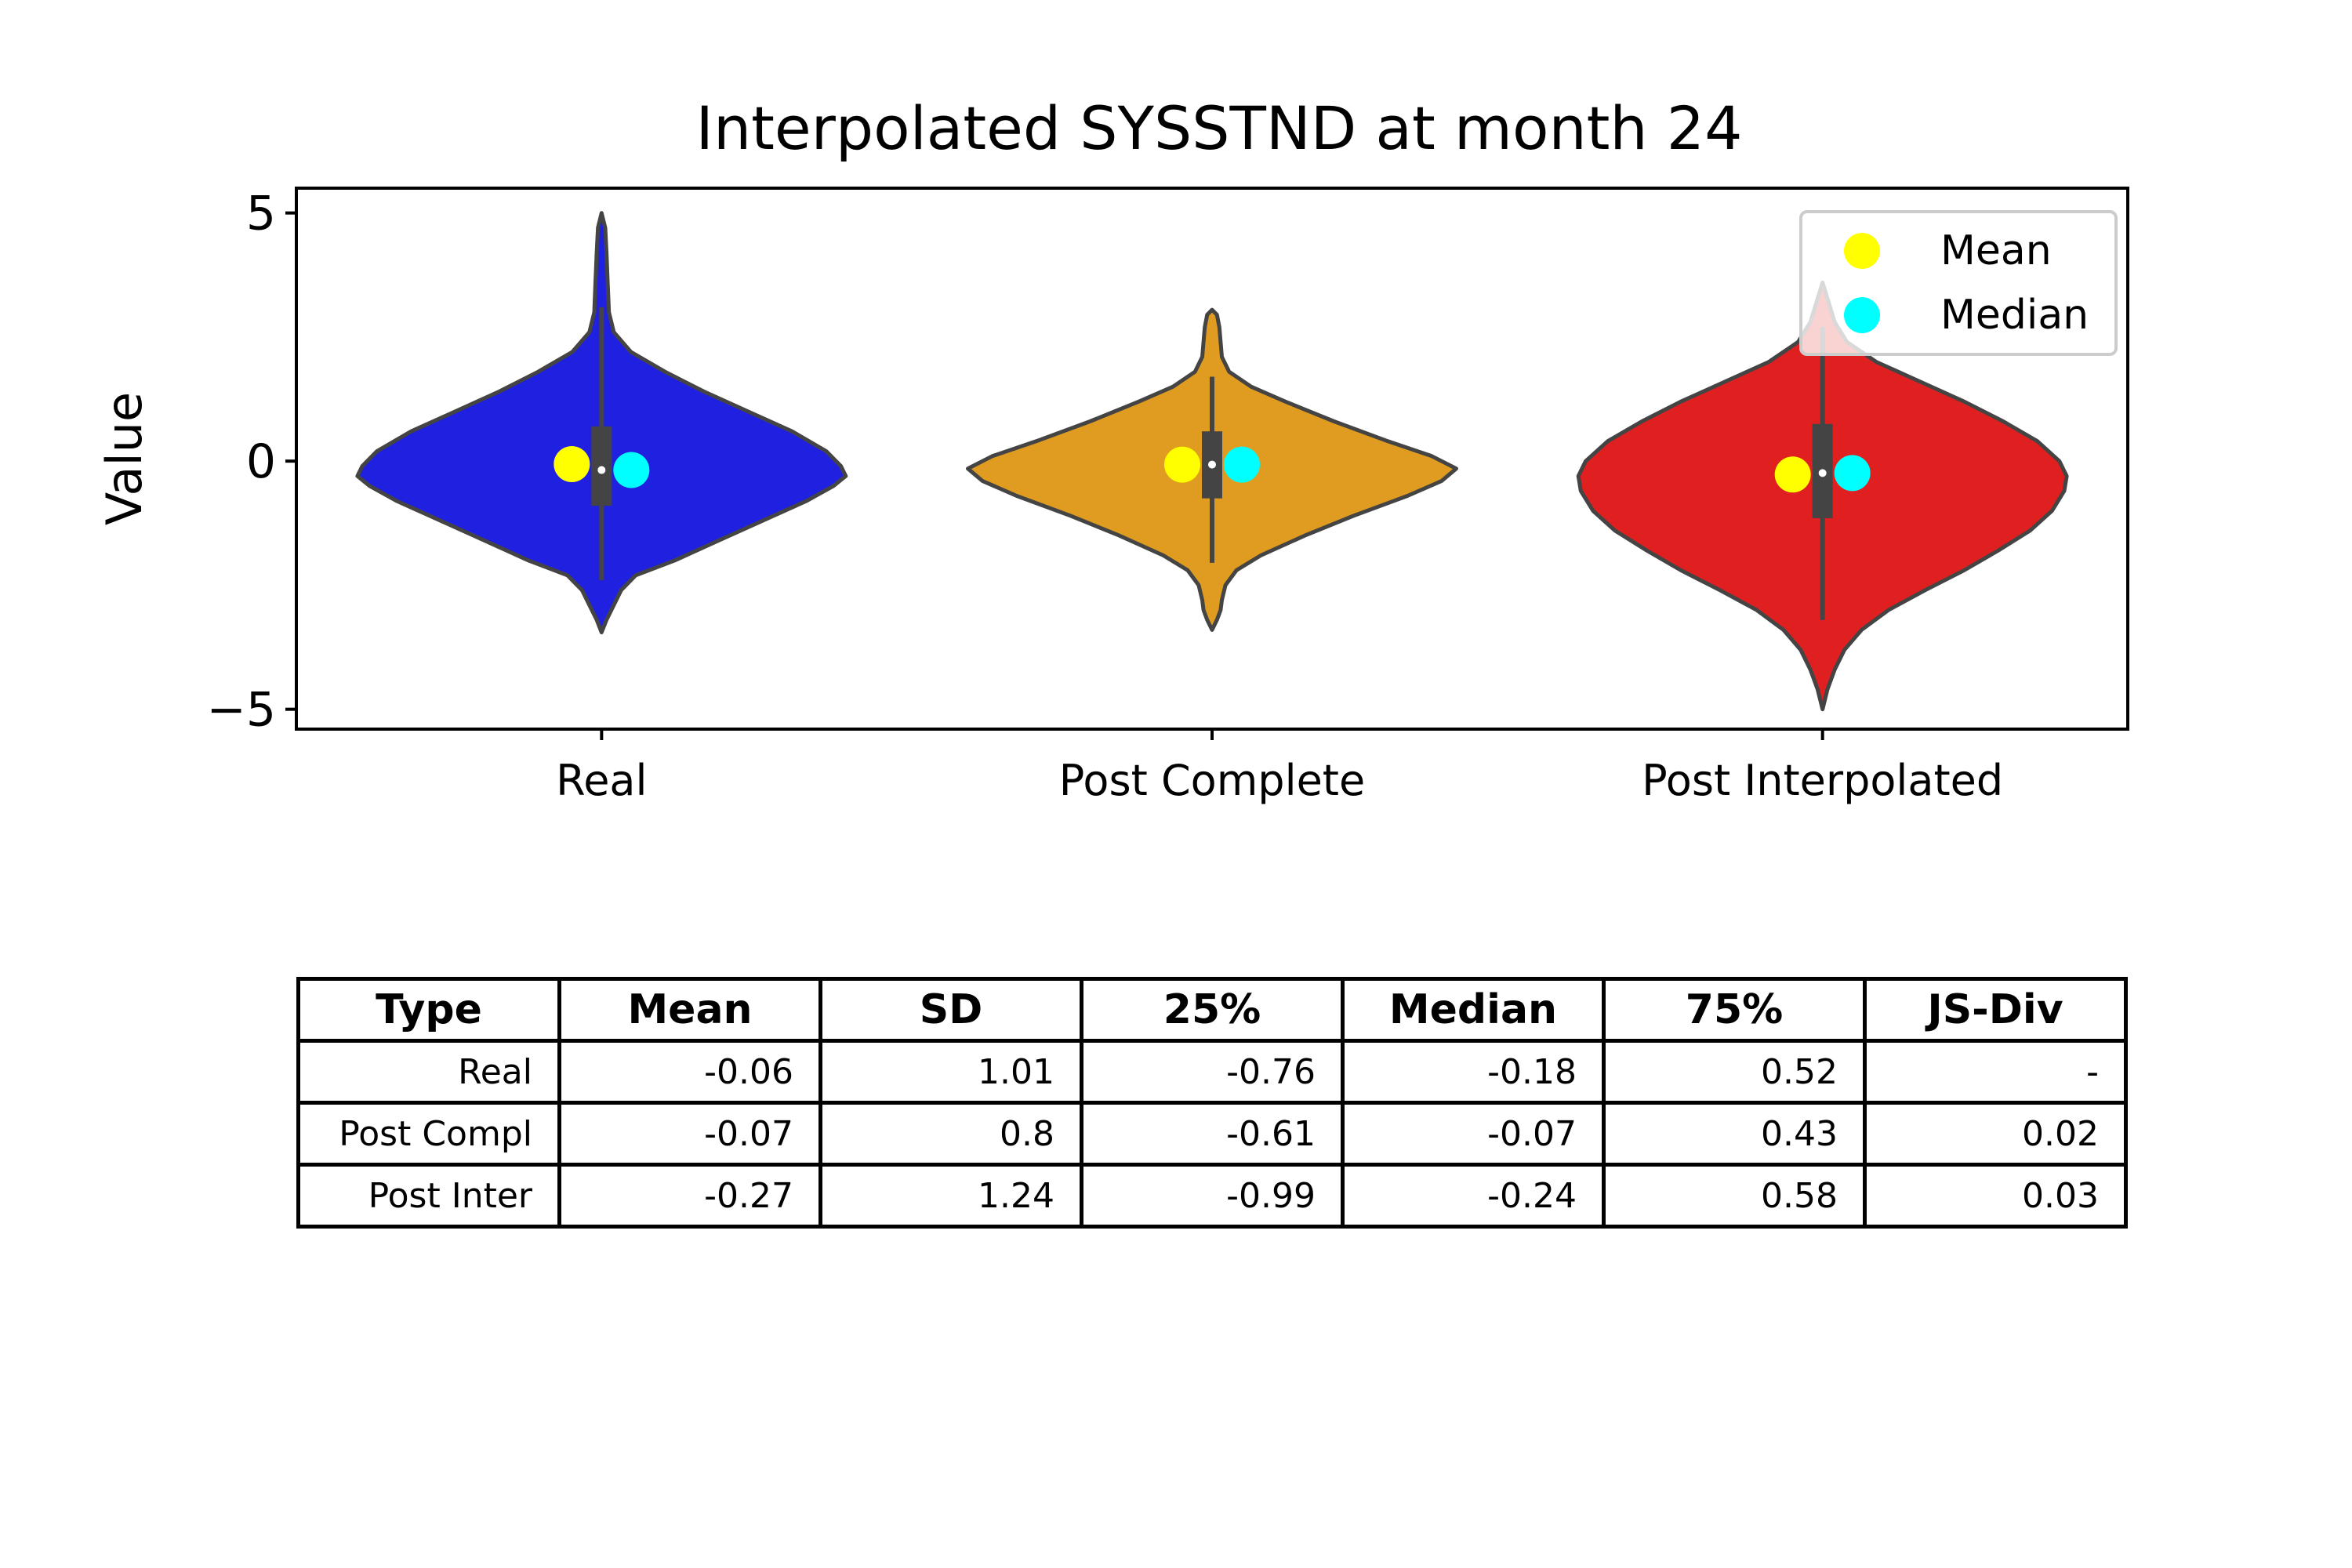 The image size is (2352, 1568). What do you see at coordinates (241, 710) in the screenshot?
I see `y-tick-label: −5` at bounding box center [241, 710].